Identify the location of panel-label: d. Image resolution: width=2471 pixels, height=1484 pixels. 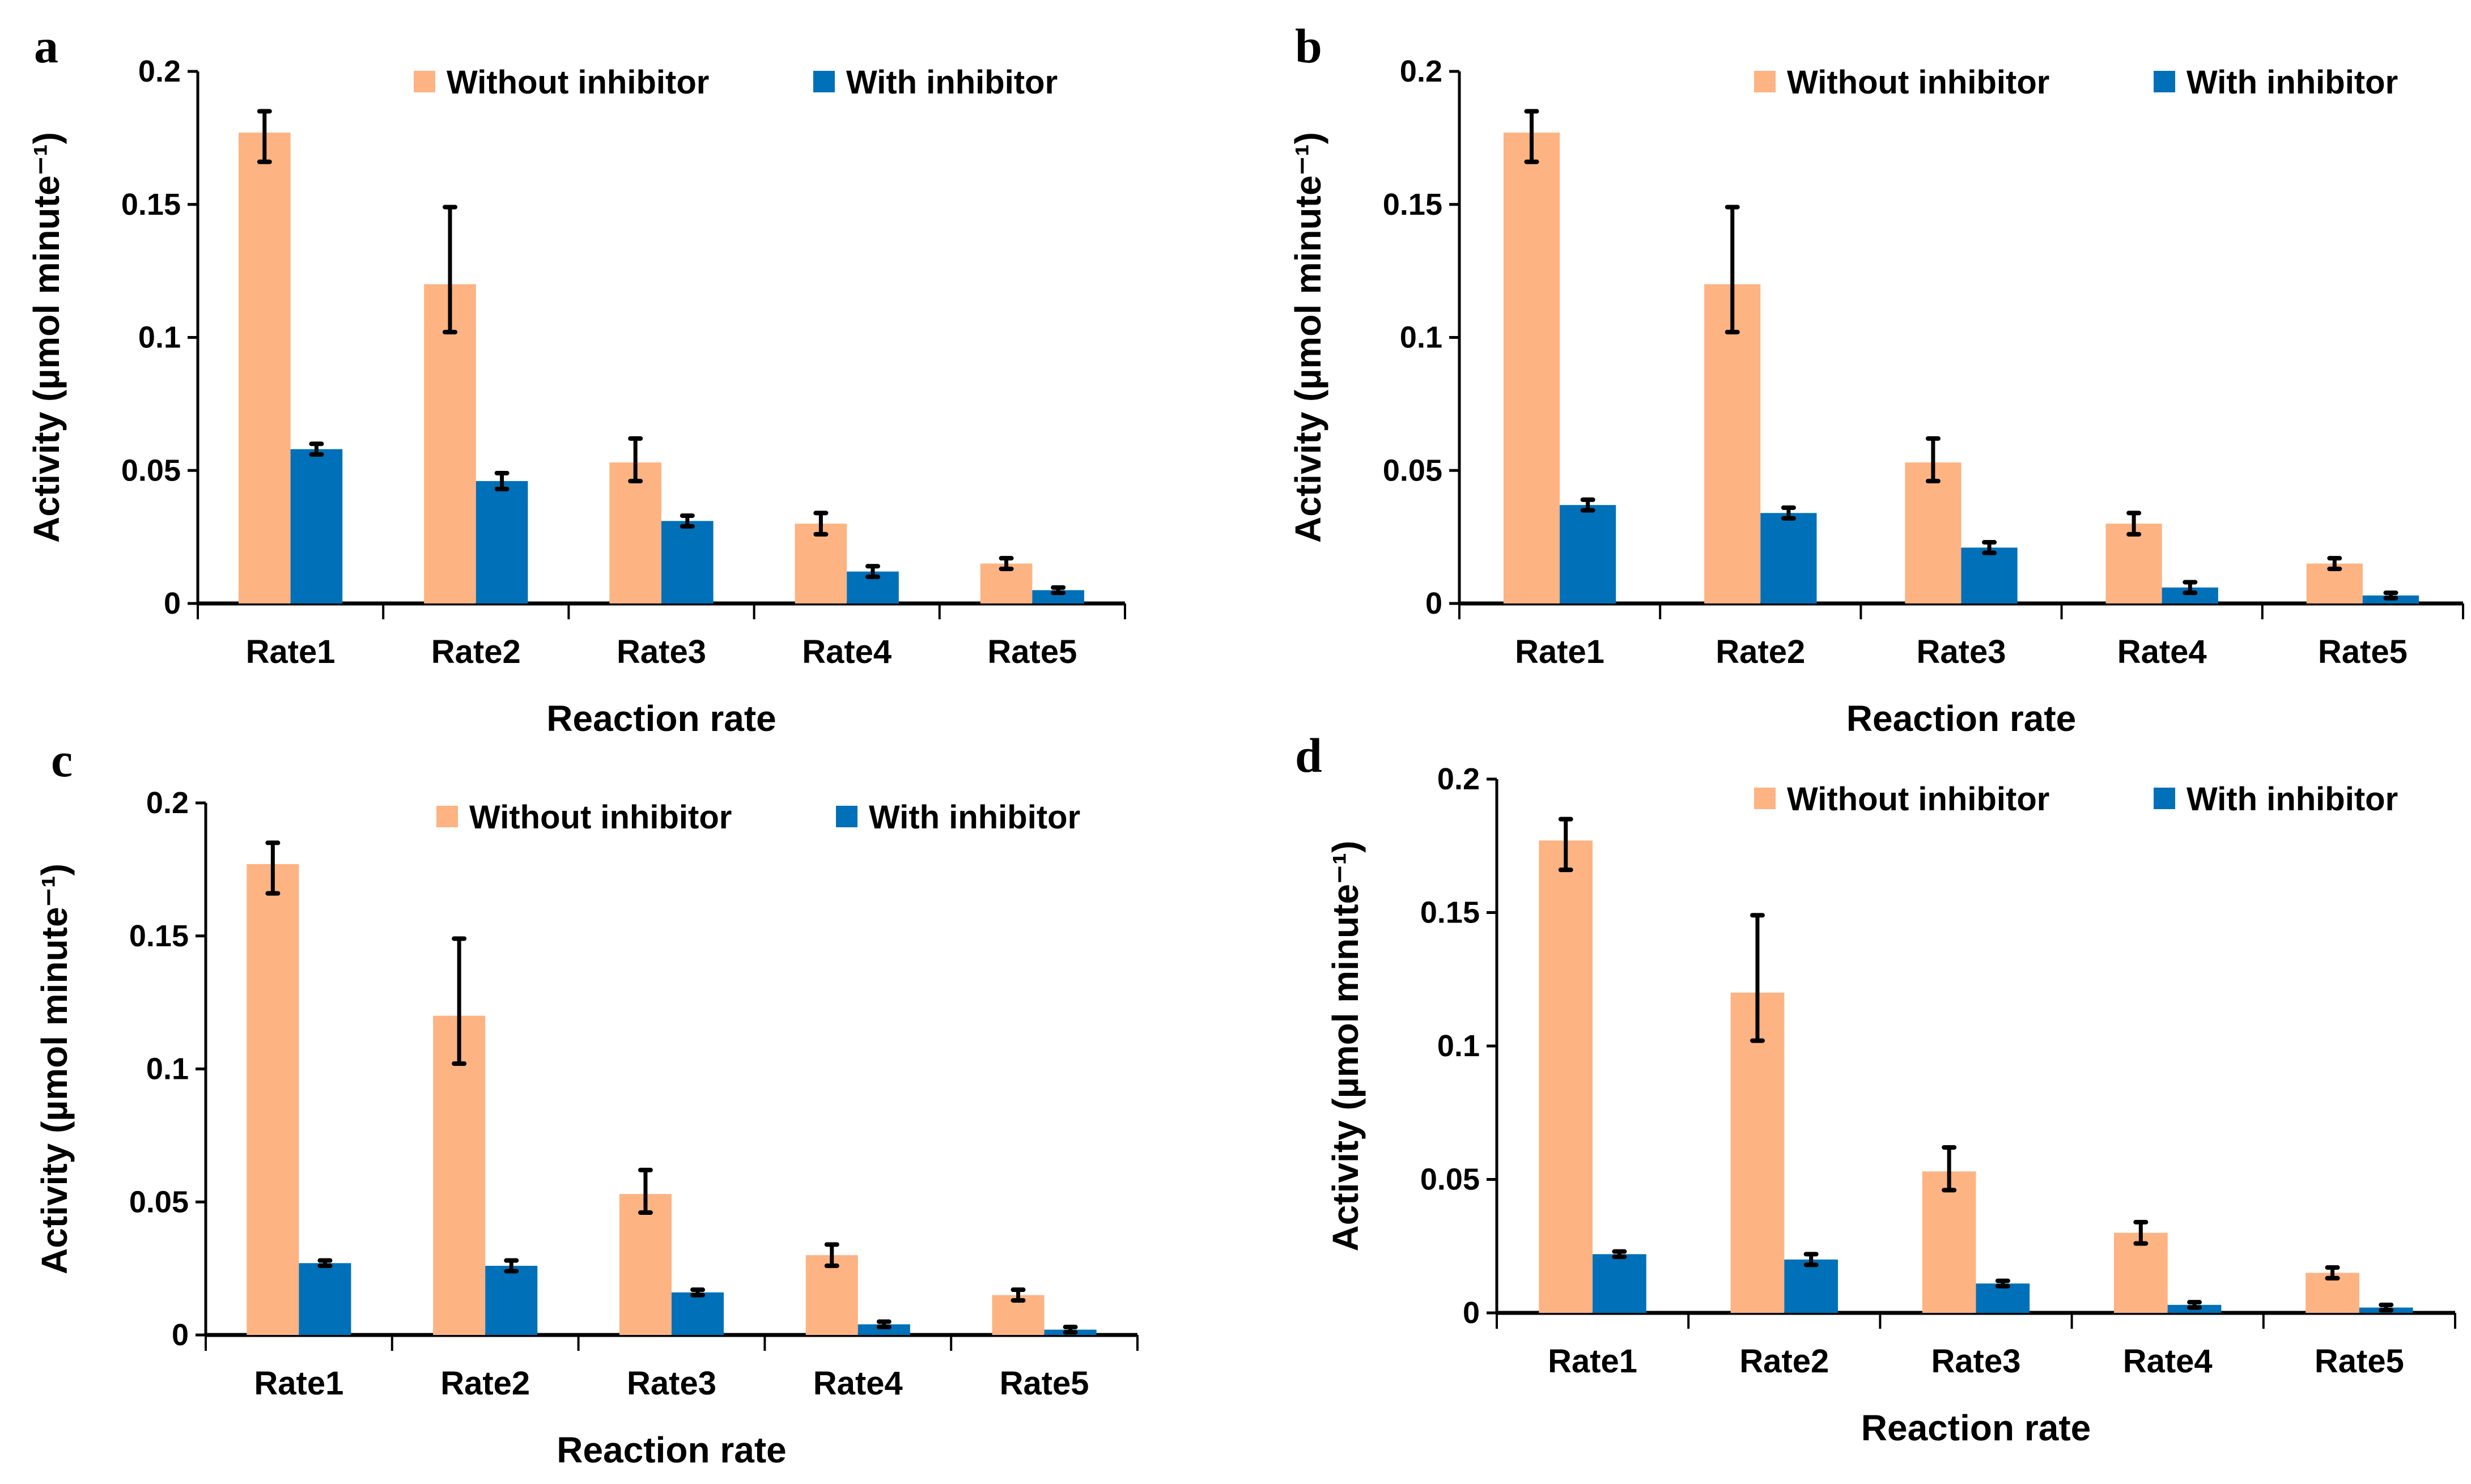
(1308, 755).